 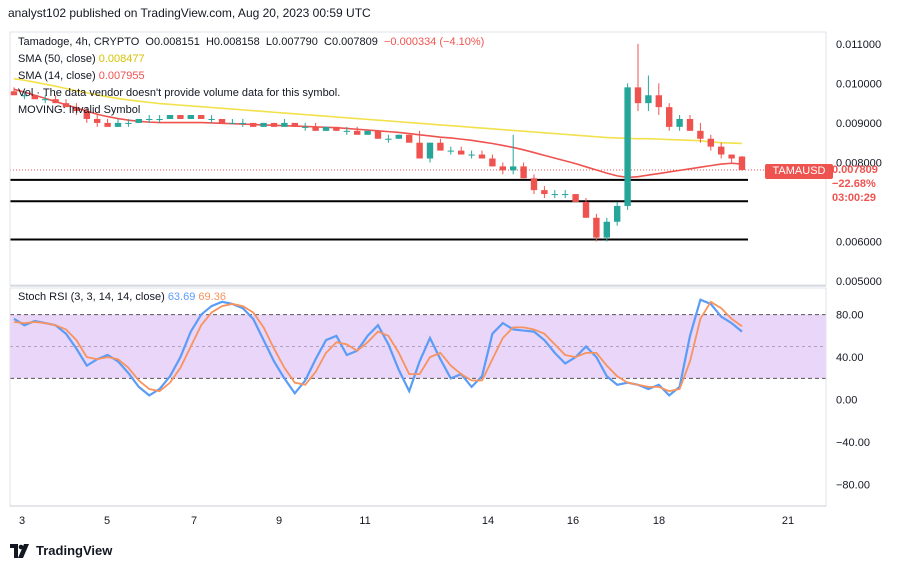 I want to click on badge-price: 0.007809, so click(x=855, y=170).